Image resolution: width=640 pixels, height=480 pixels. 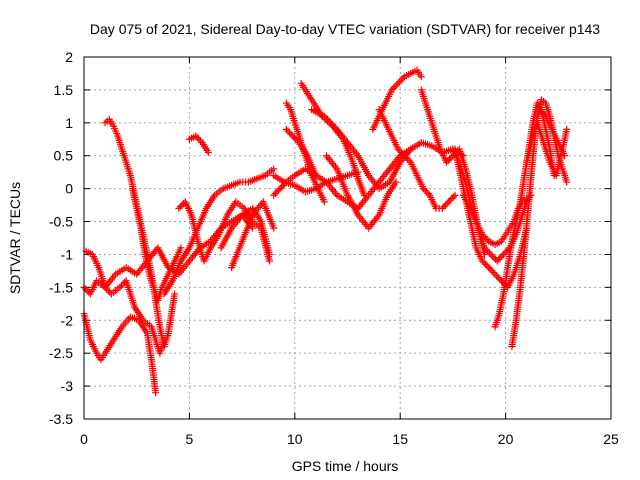 What do you see at coordinates (64, 156) in the screenshot?
I see `y-tick-label: 0.5` at bounding box center [64, 156].